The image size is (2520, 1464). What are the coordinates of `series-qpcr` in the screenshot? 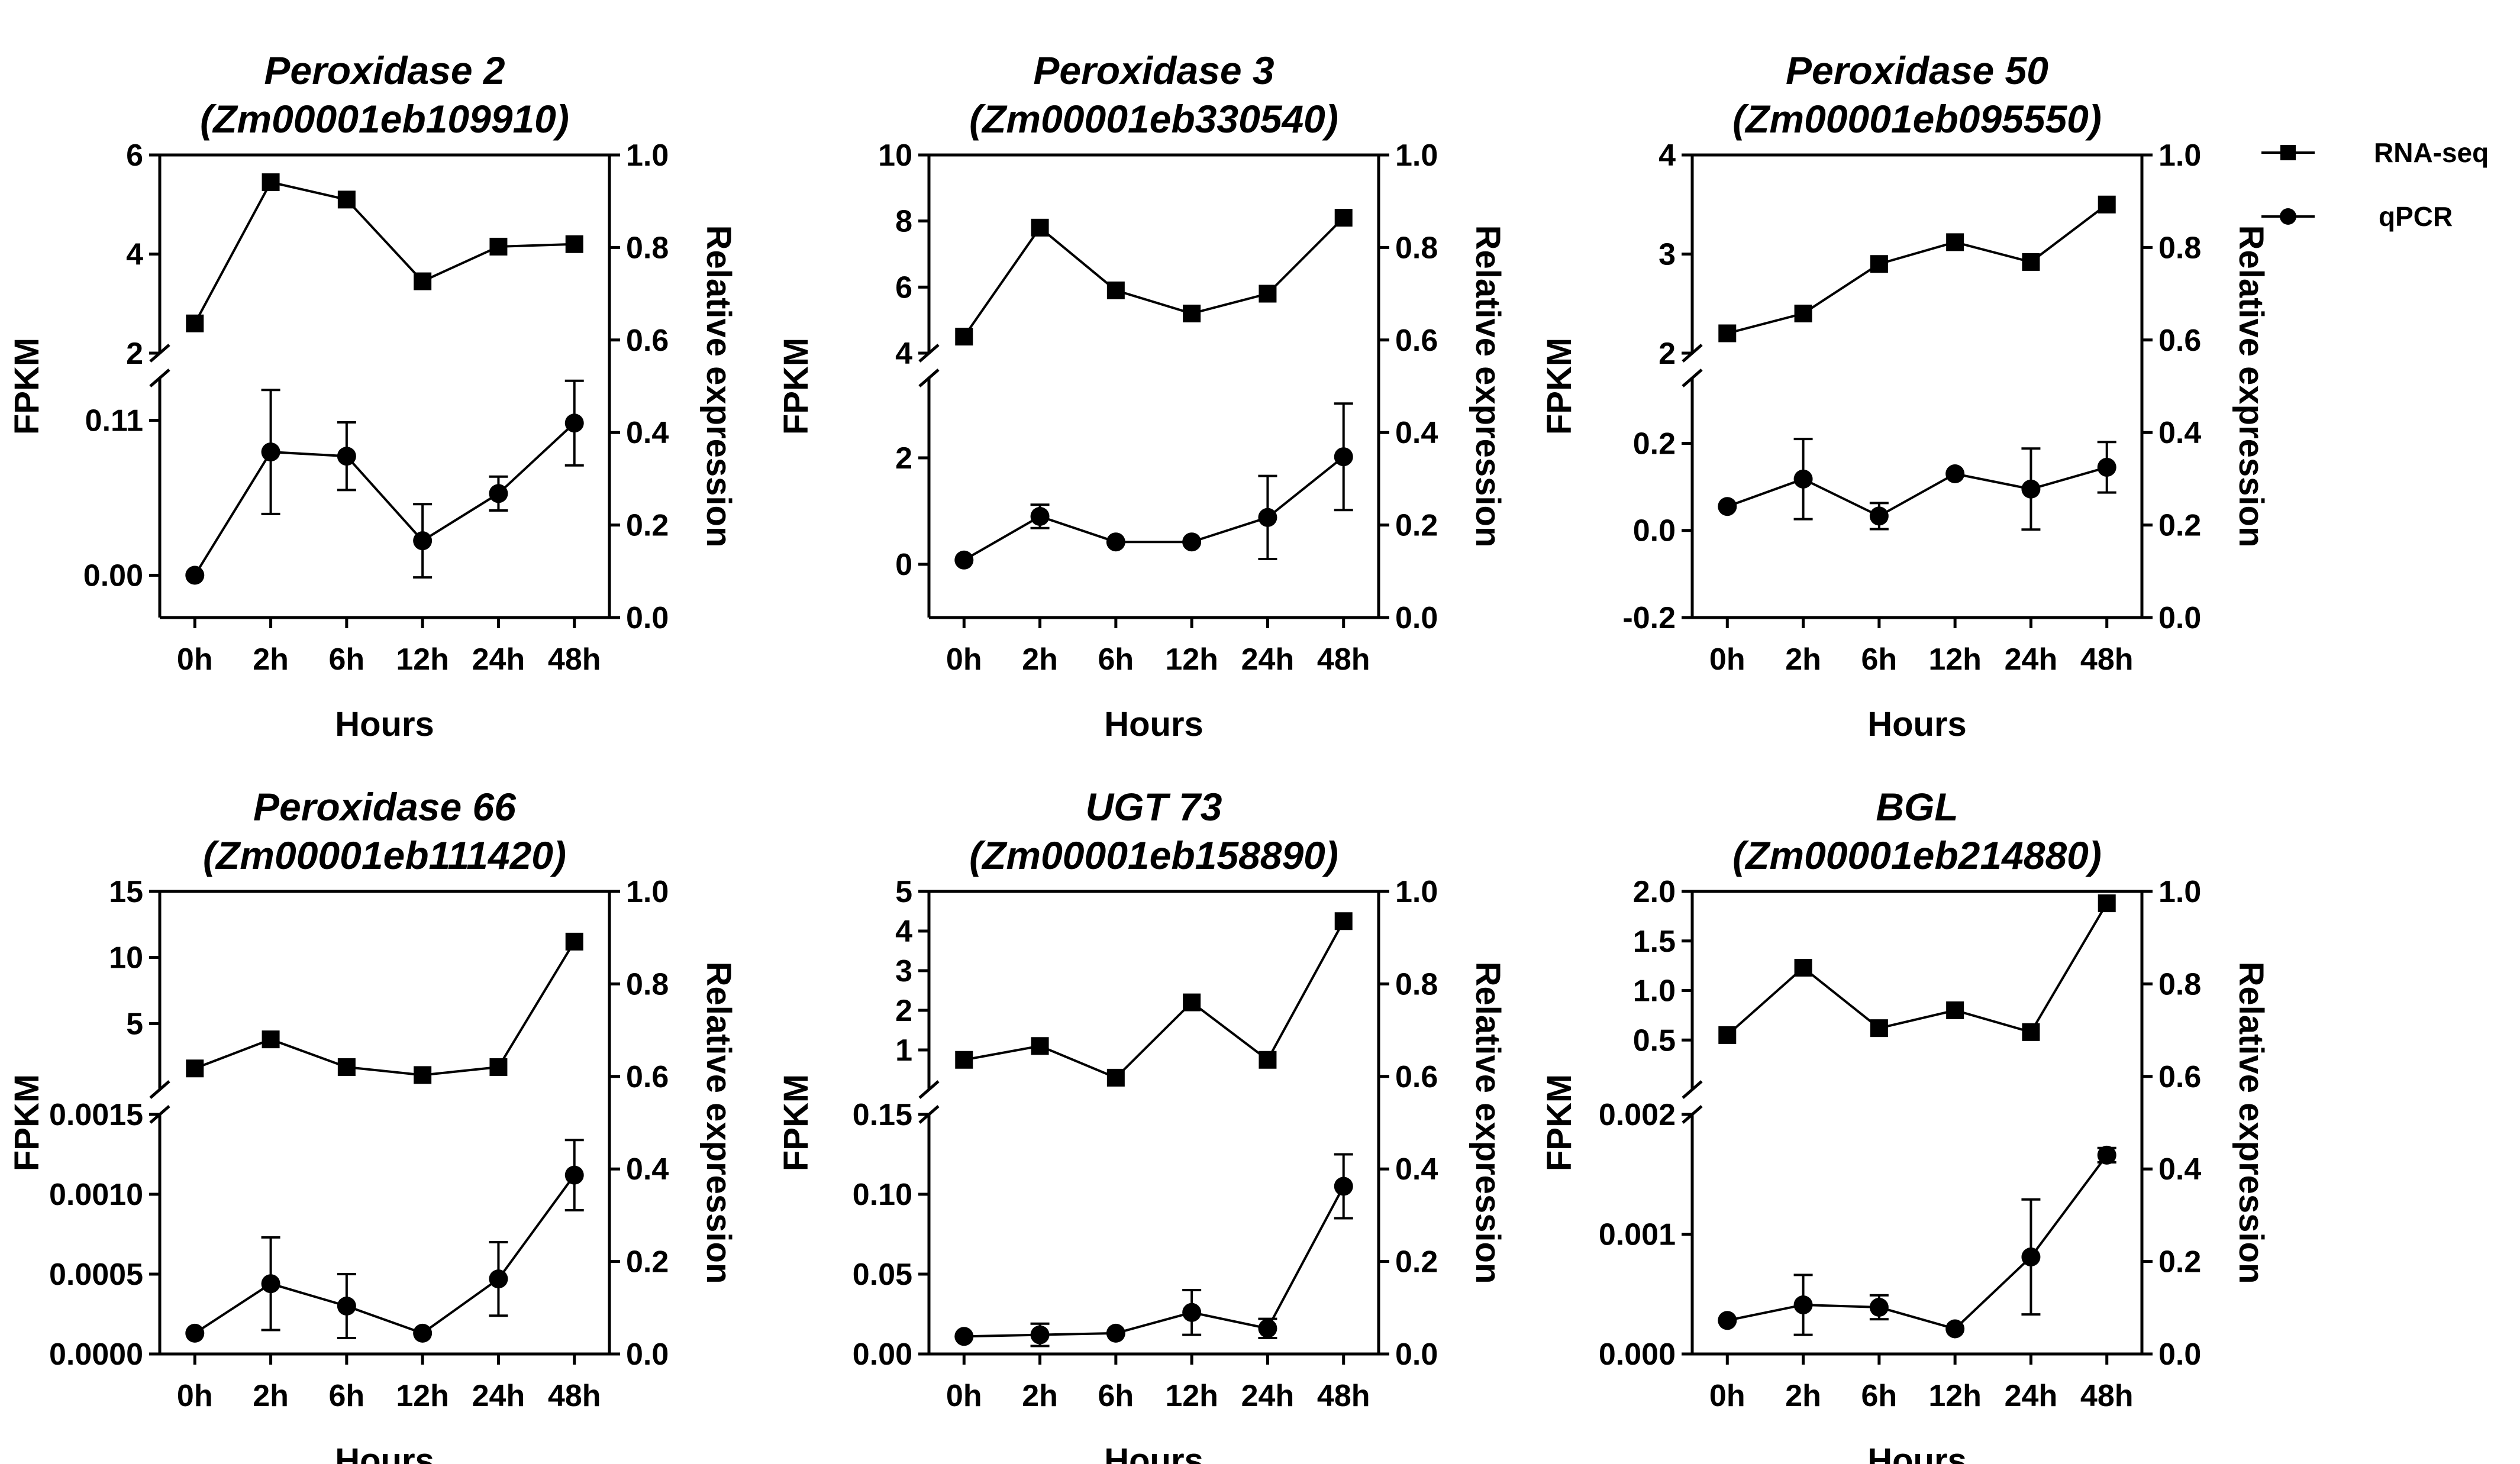 It's located at (1153, 1250).